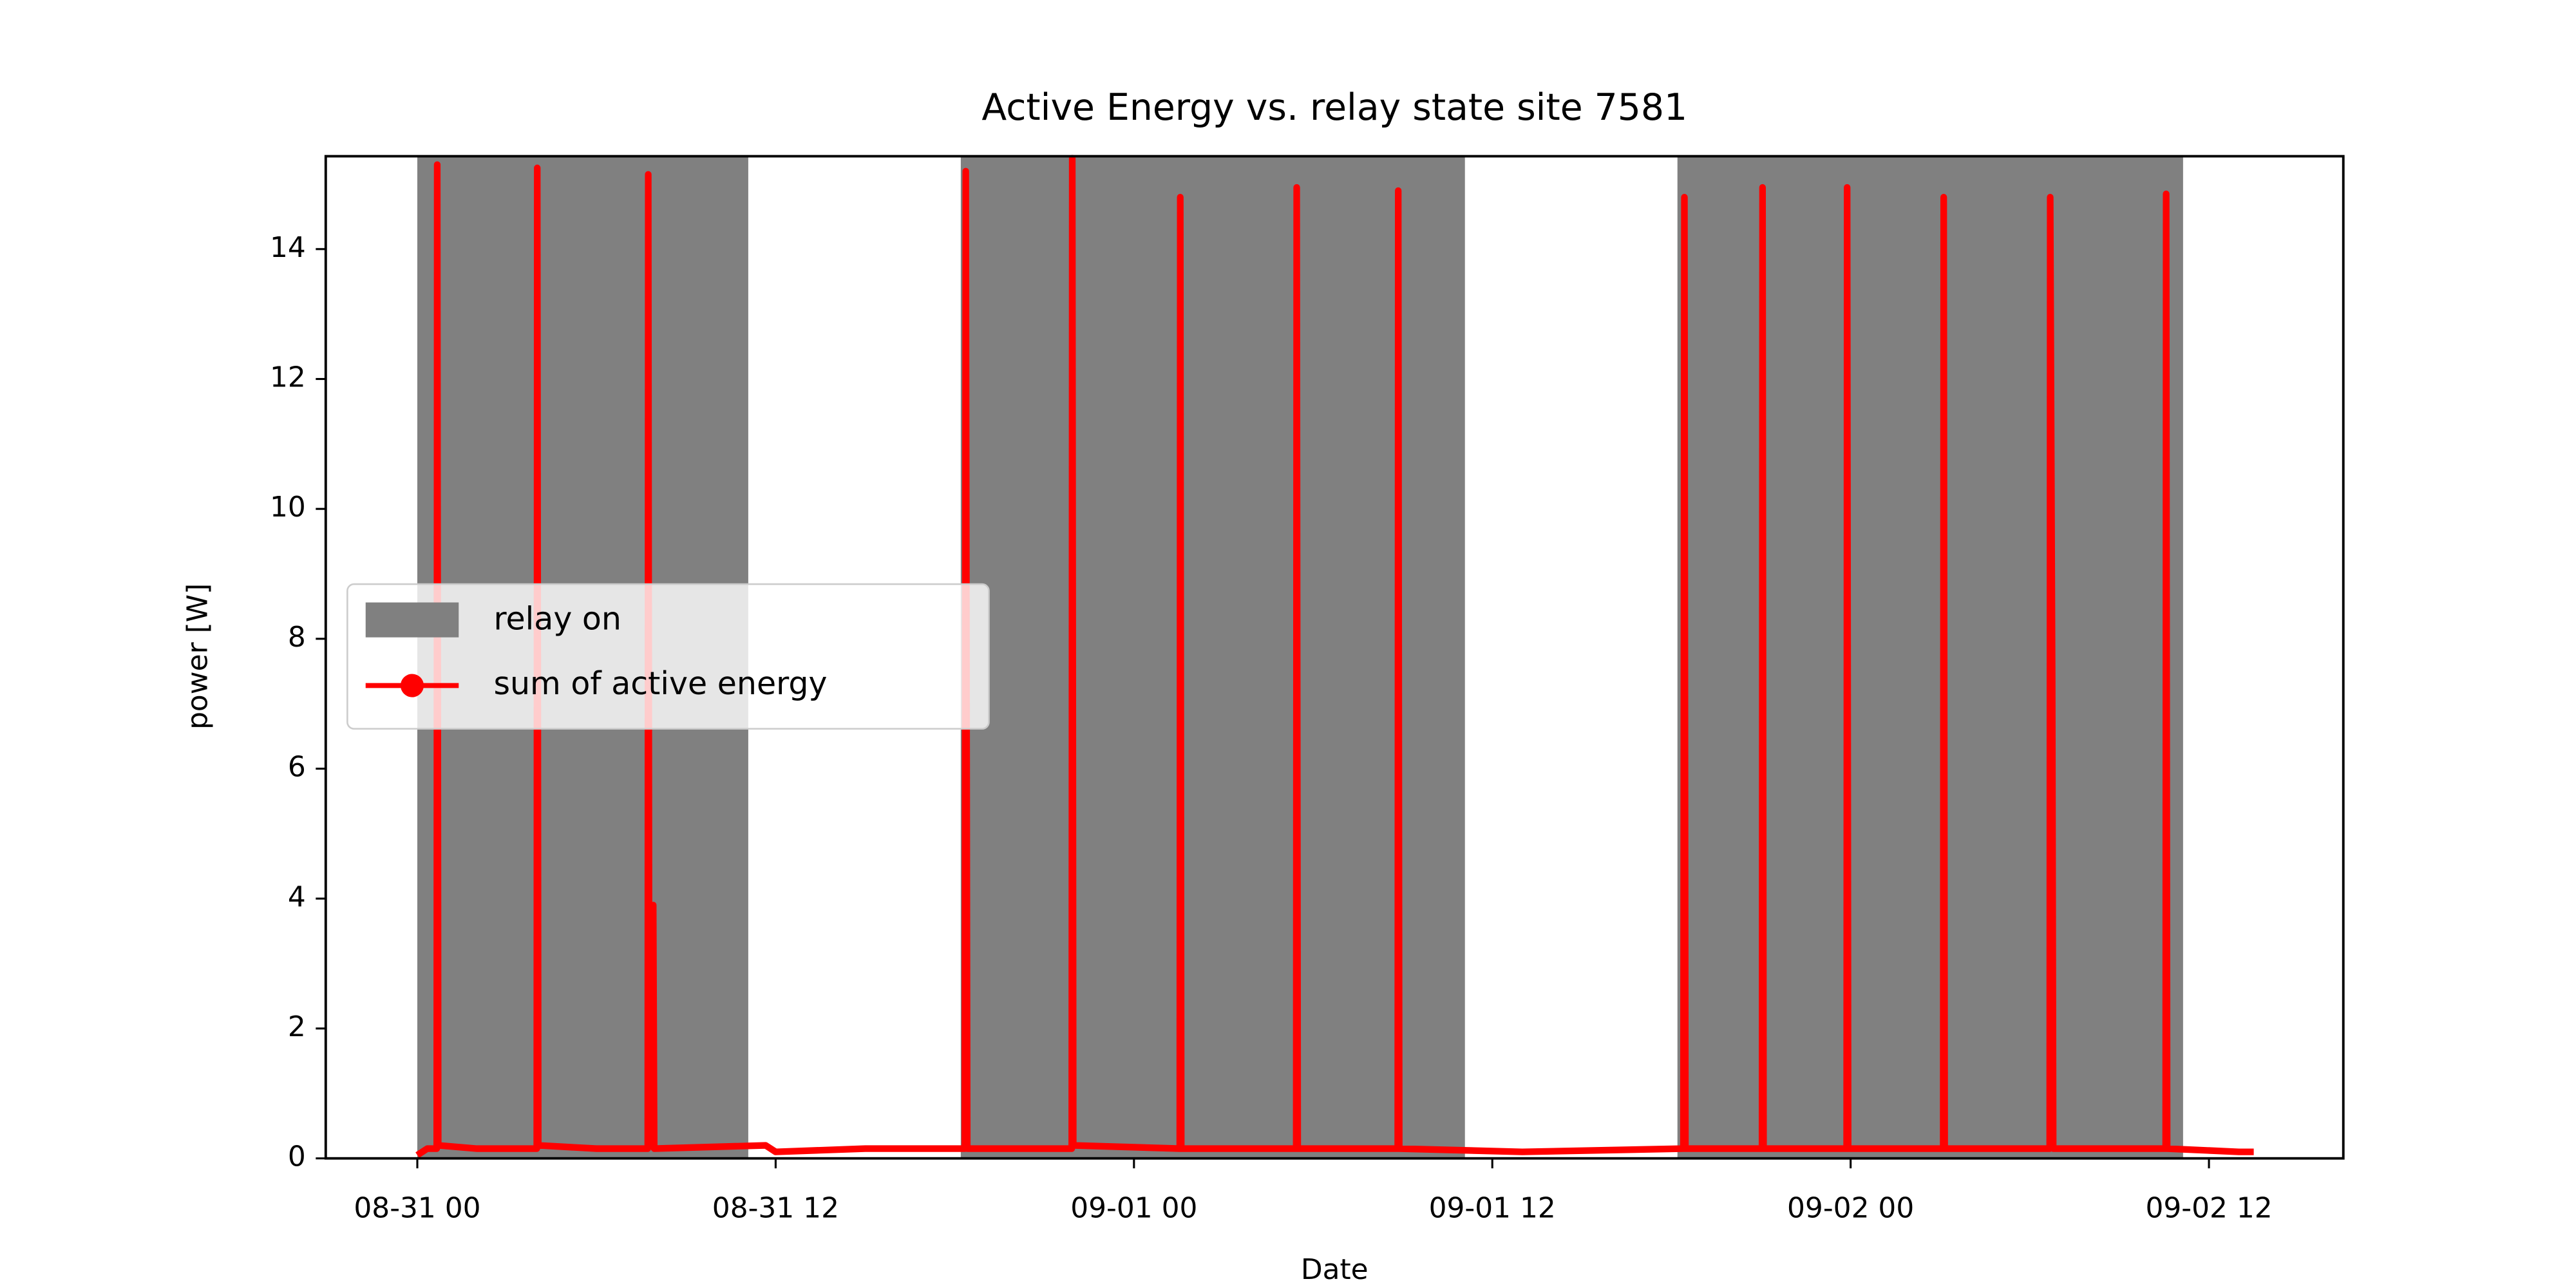 The width and height of the screenshot is (2576, 1288). What do you see at coordinates (1492, 1208) in the screenshot?
I see `x-tick-label: 09-01 12` at bounding box center [1492, 1208].